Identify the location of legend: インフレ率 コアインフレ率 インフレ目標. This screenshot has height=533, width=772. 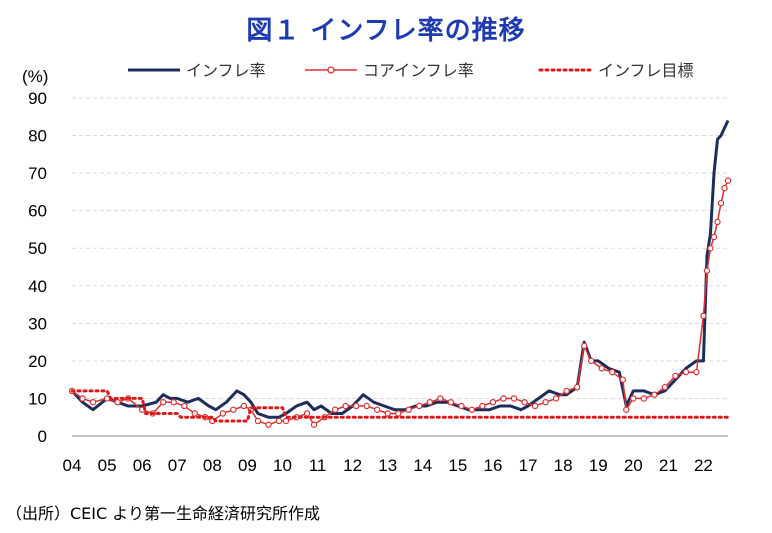
(411, 70).